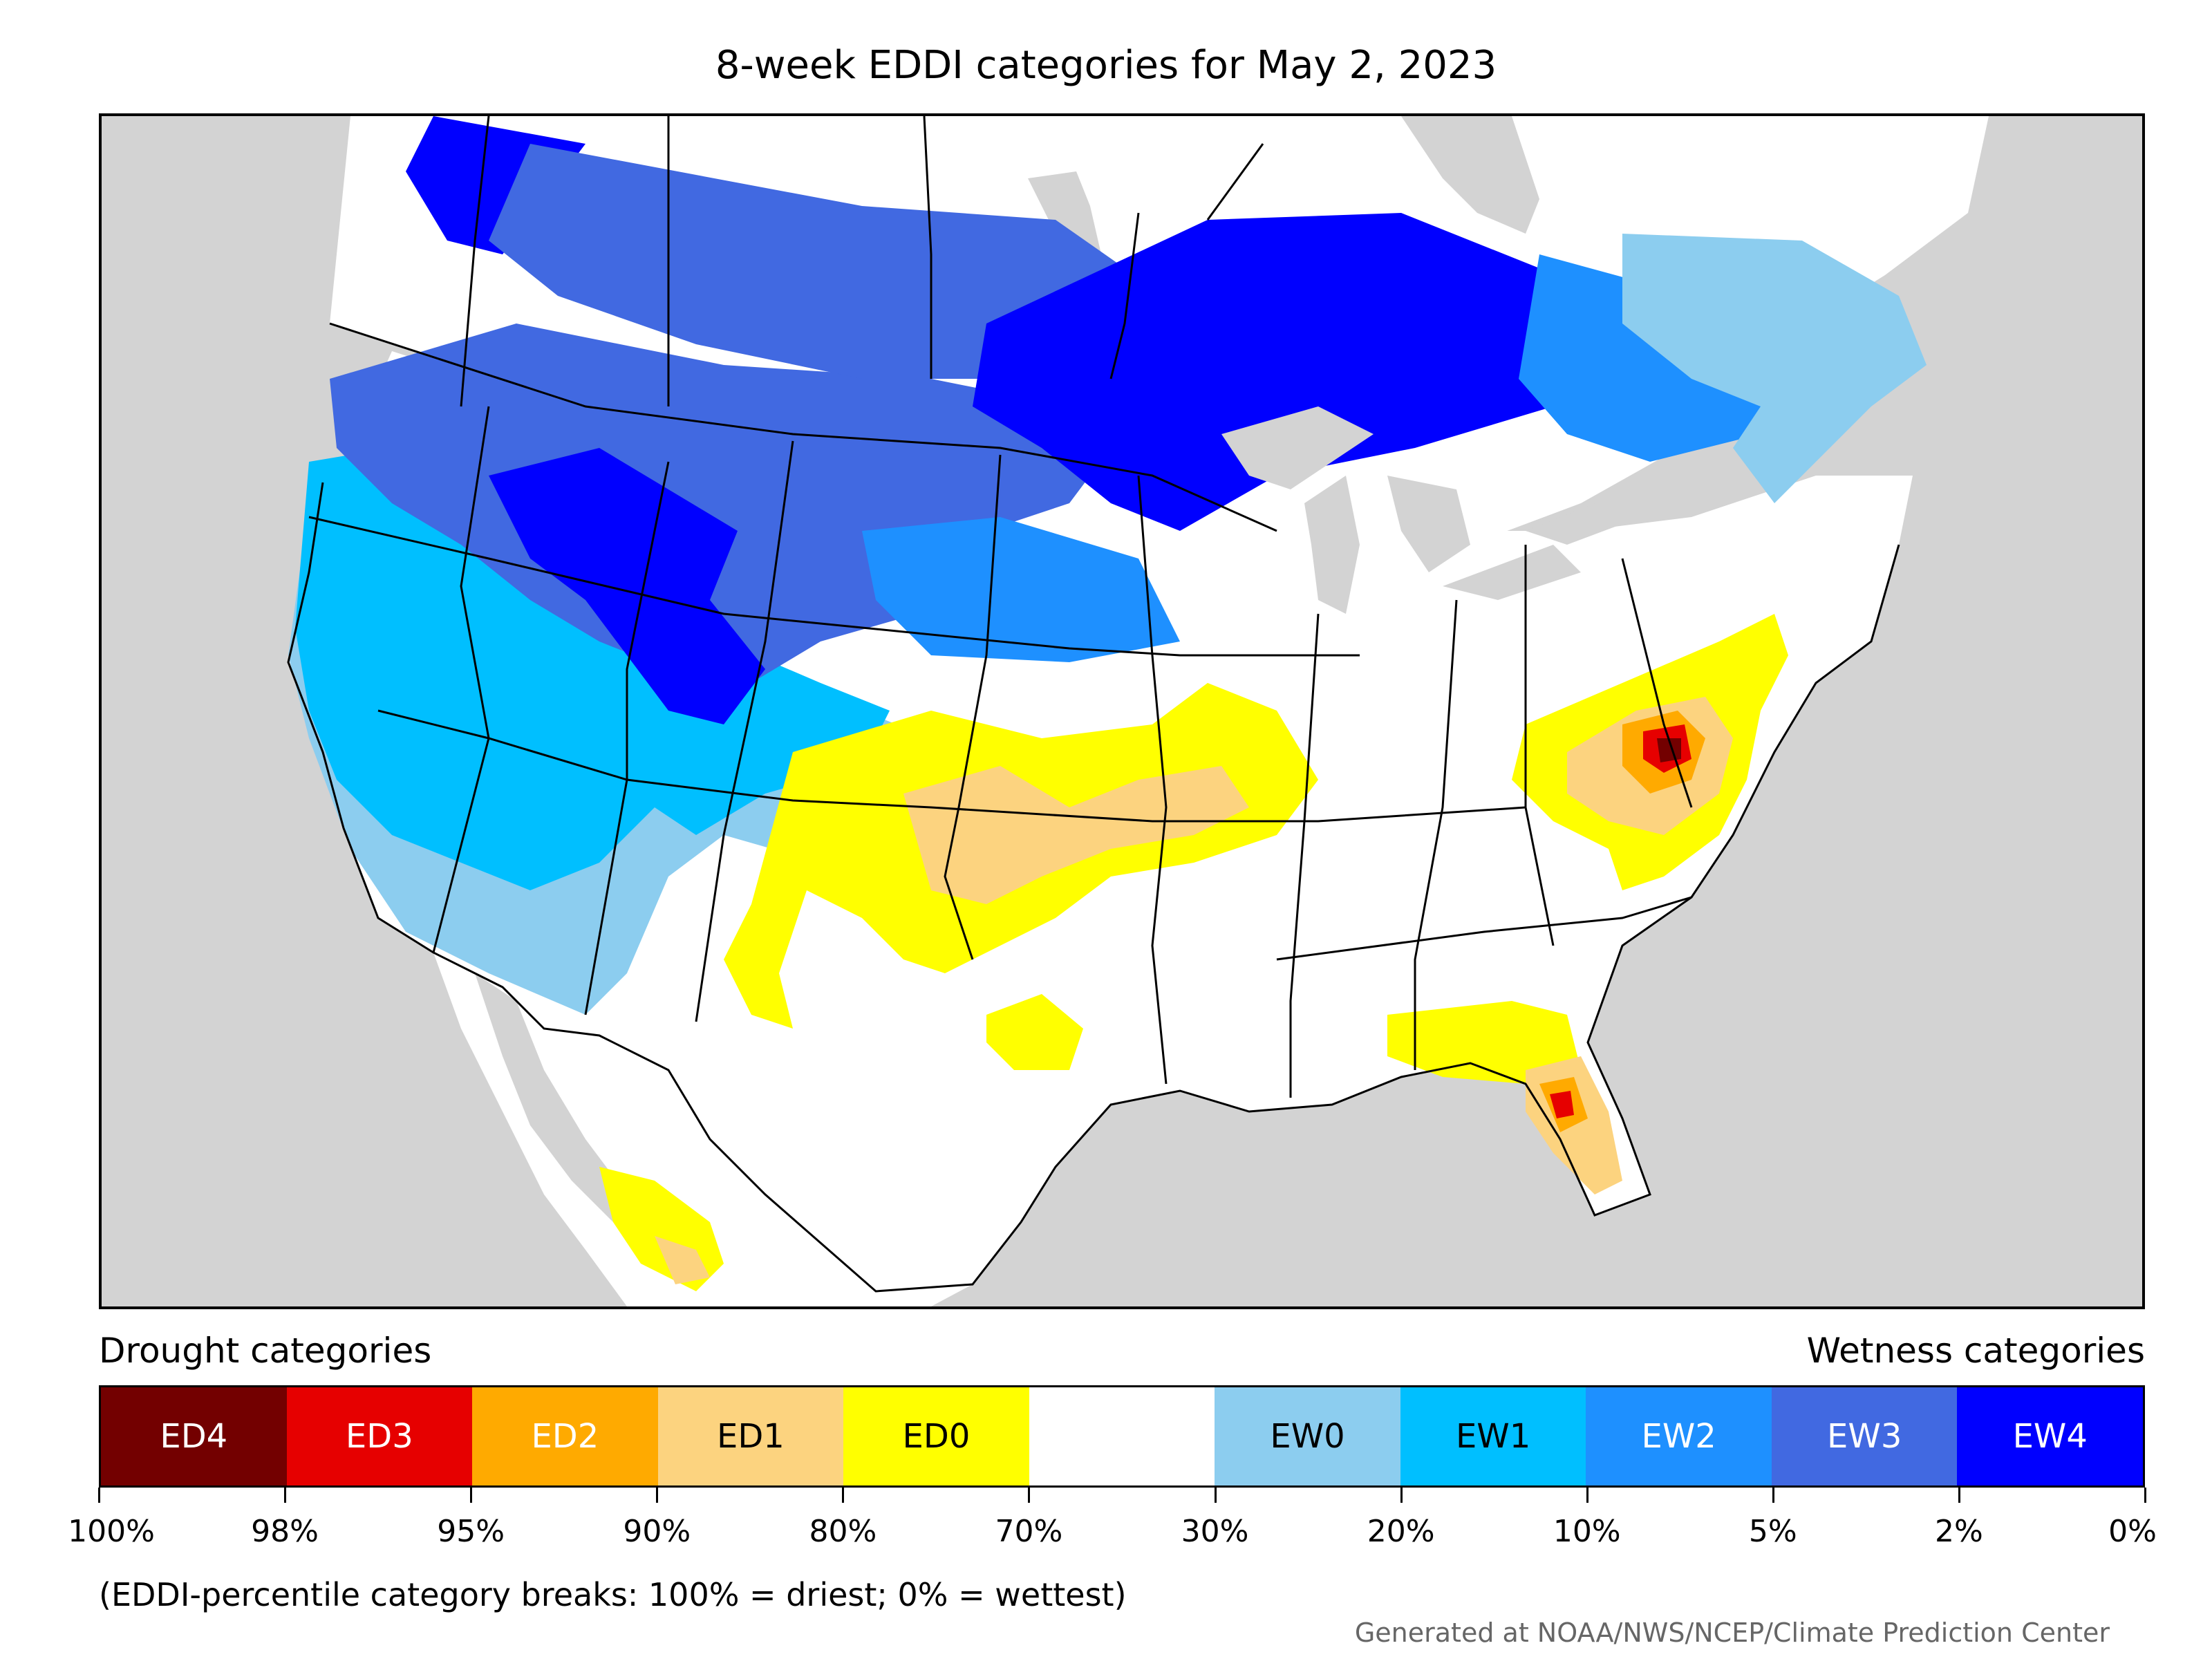  I want to click on dry-ed1-baja, so click(682, 1260).